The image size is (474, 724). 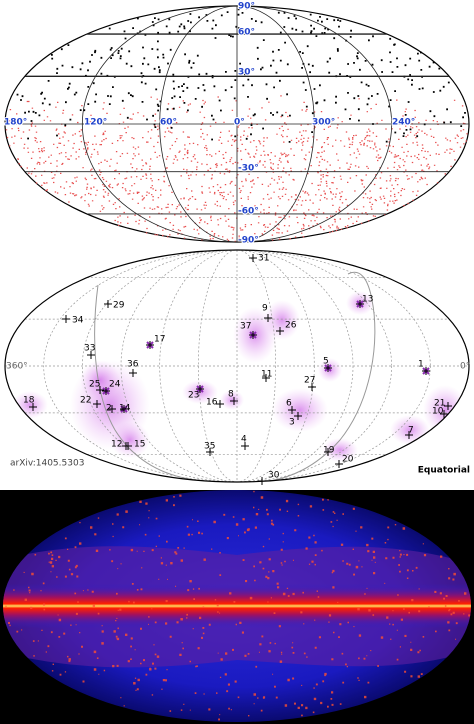 I want to click on event-label: 12, so click(x=116, y=445).